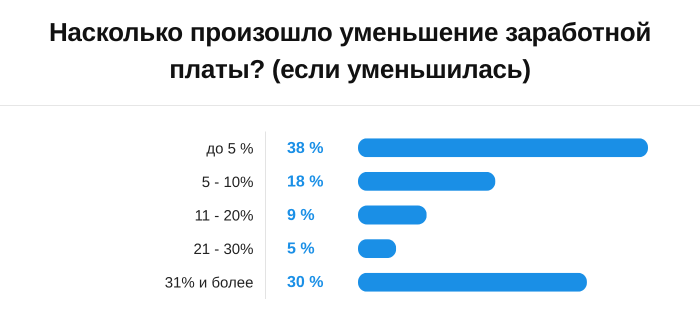 This screenshot has height=310, width=700. I want to click on data-label: 38 %, so click(305, 148).